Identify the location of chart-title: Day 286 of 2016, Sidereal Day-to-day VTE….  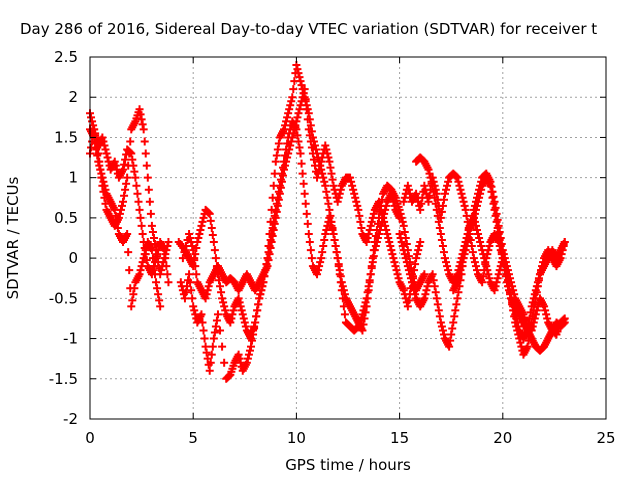
(308, 29).